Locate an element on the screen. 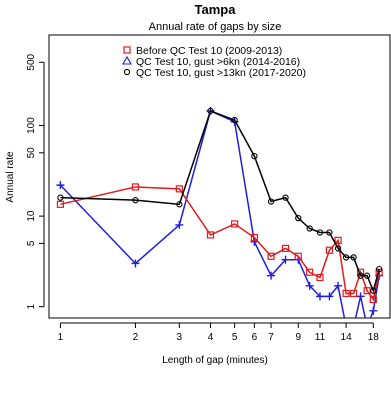 The height and width of the screenshot is (396, 391). x-tick-label: 3 is located at coordinates (180, 337).